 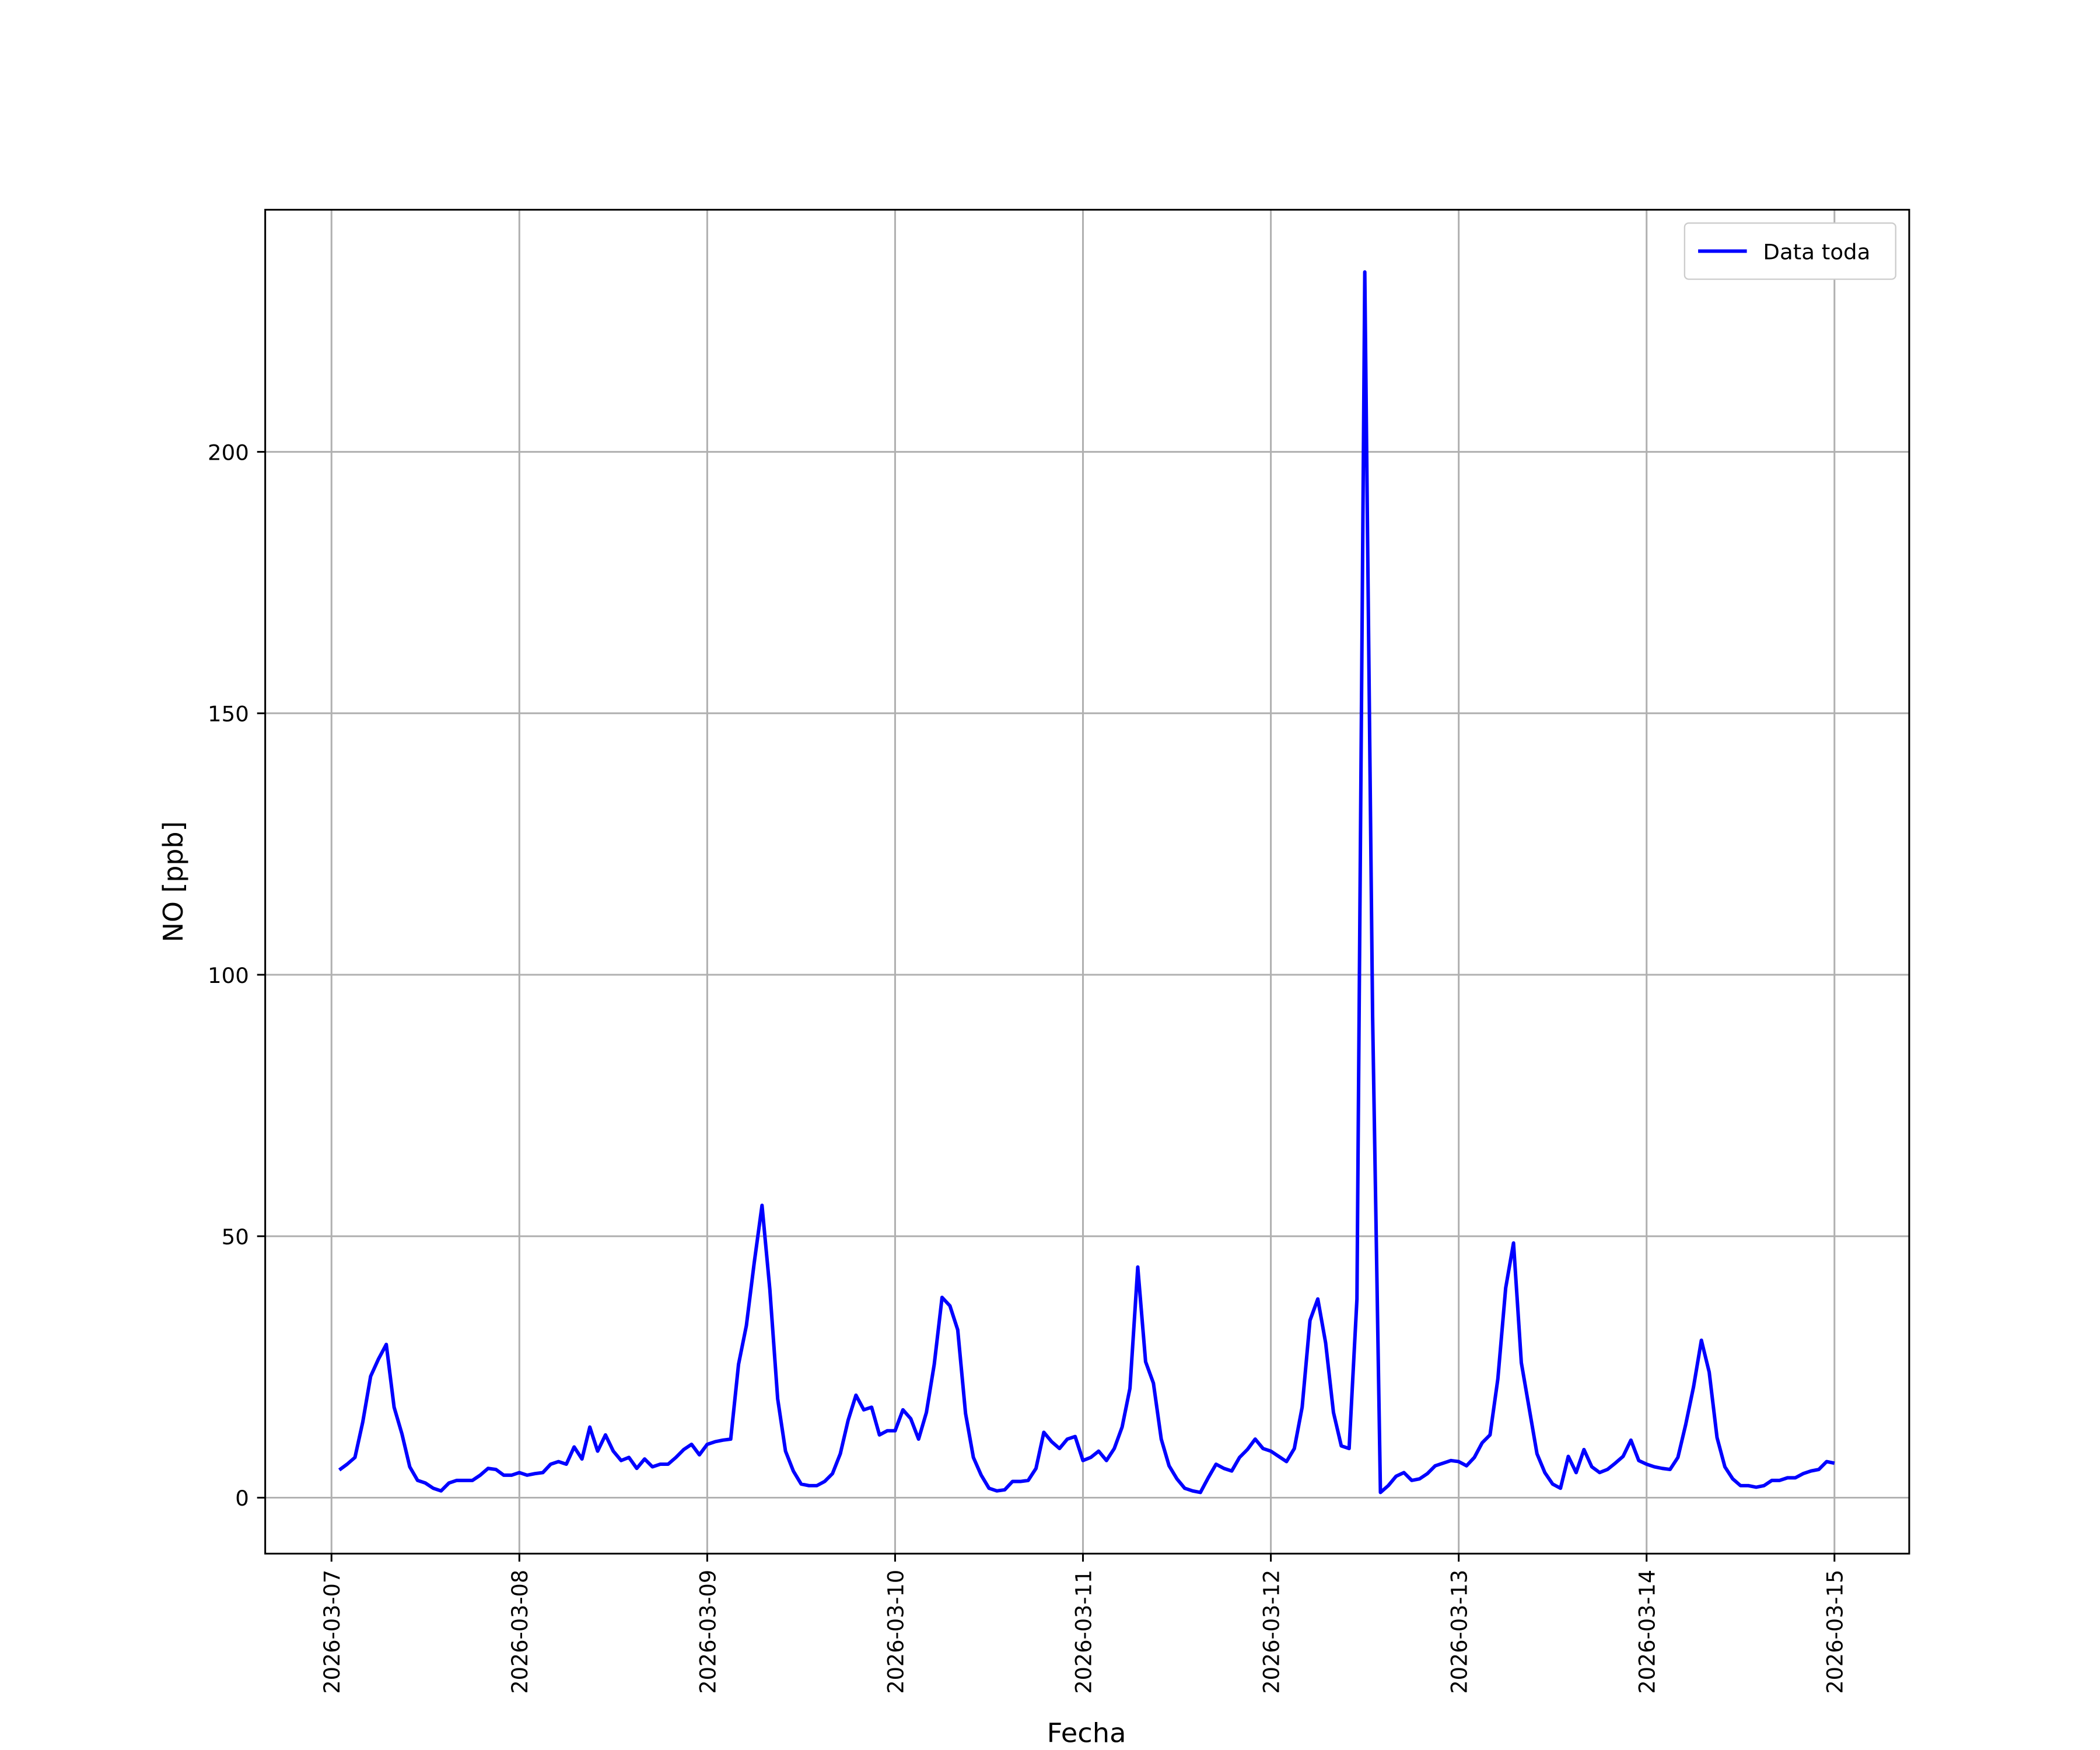 I want to click on y-axis-label: NO [ppb], so click(x=173, y=882).